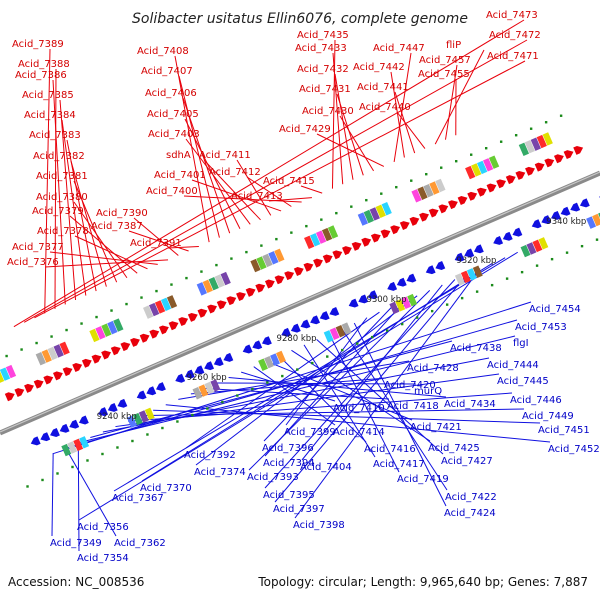  What do you see at coordinates (140, 543) in the screenshot?
I see `reverse-gene-label: Acid_7362` at bounding box center [140, 543].